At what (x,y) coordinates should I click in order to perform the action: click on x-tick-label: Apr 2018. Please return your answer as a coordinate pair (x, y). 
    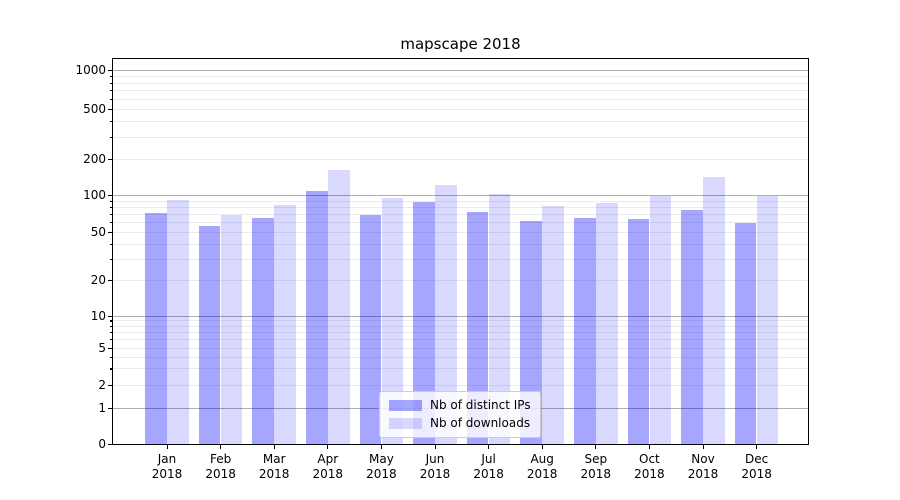
    Looking at the image, I should click on (328, 467).